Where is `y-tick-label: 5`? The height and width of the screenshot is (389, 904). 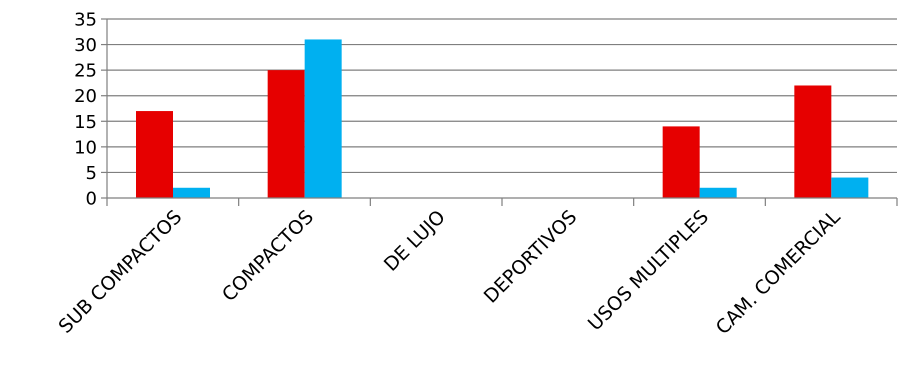
y-tick-label: 5 is located at coordinates (91, 173).